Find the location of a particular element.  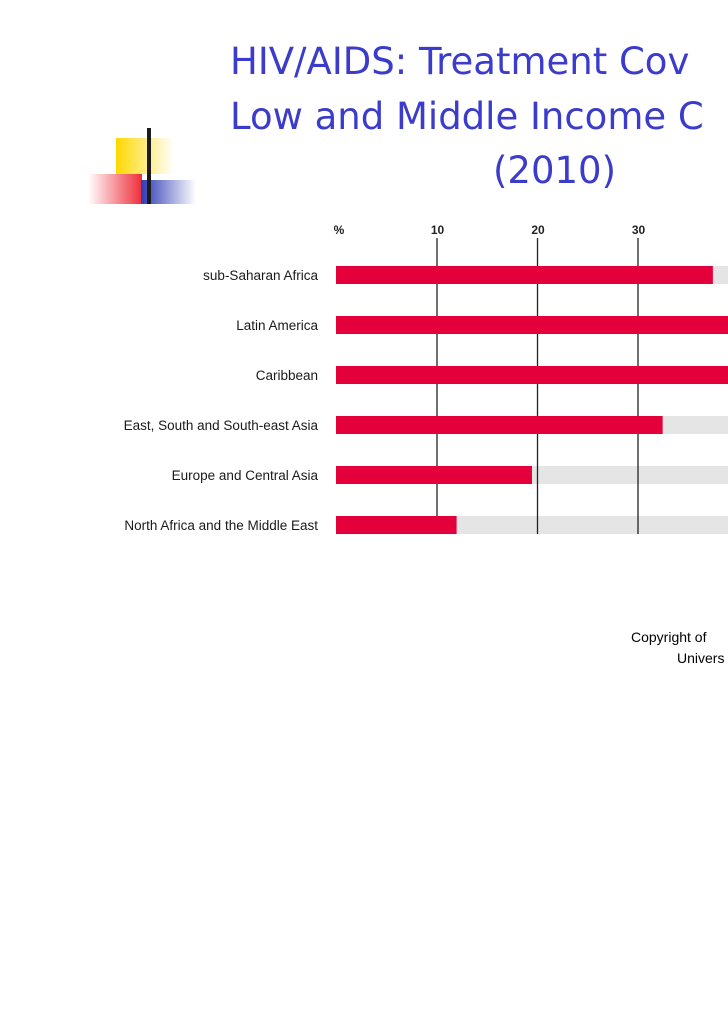

category-label: sub-Saharan Africa is located at coordinates (260, 275).